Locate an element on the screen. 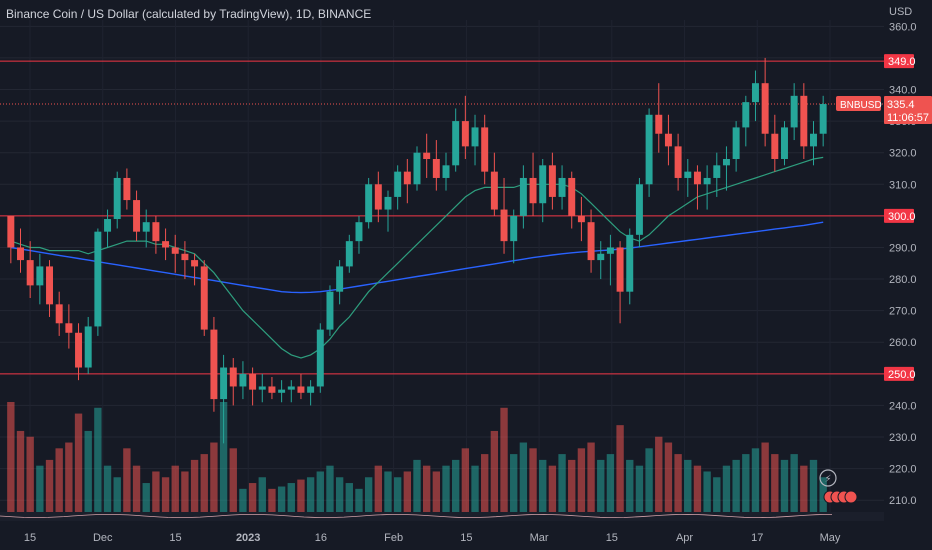 This screenshot has width=932, height=550. price-tick-label: 340.0 is located at coordinates (903, 91).